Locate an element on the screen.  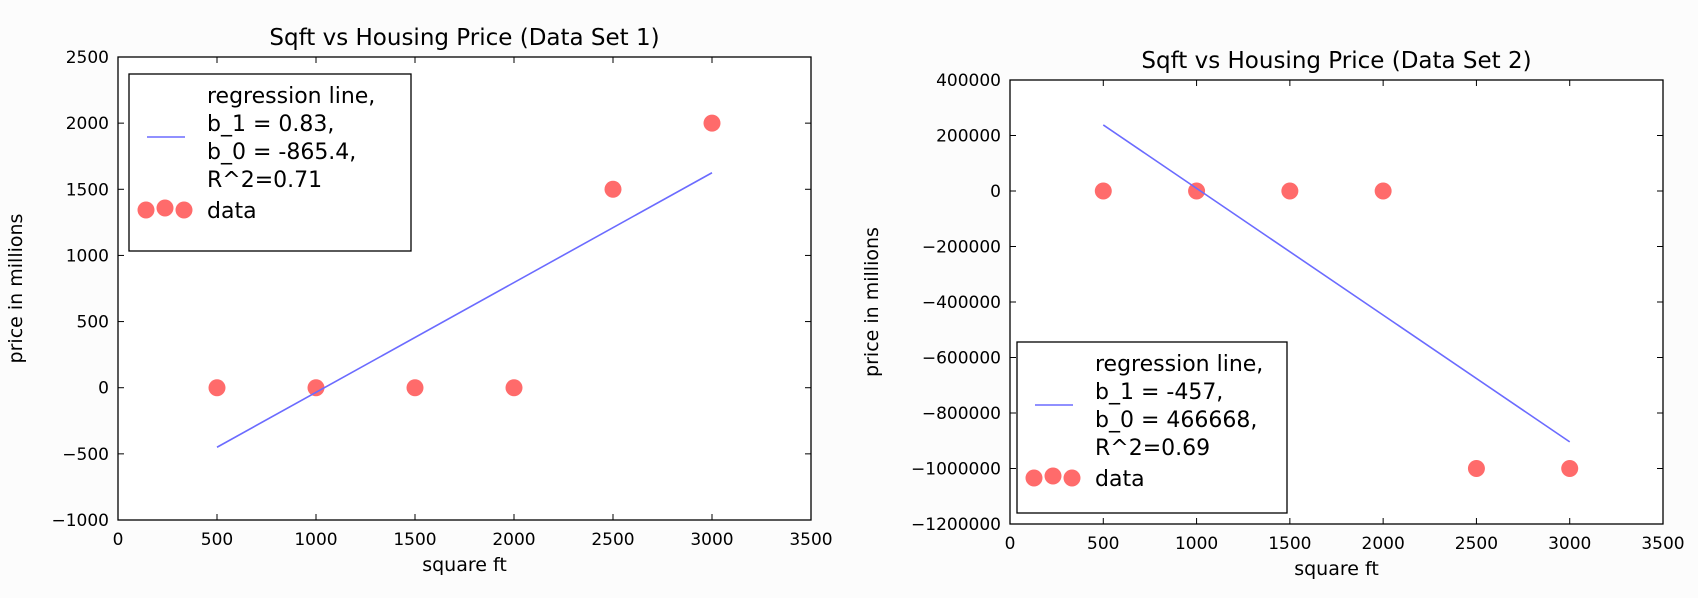
chart-title: Sqft vs Housing Price (Data Set 1) is located at coordinates (464, 38).